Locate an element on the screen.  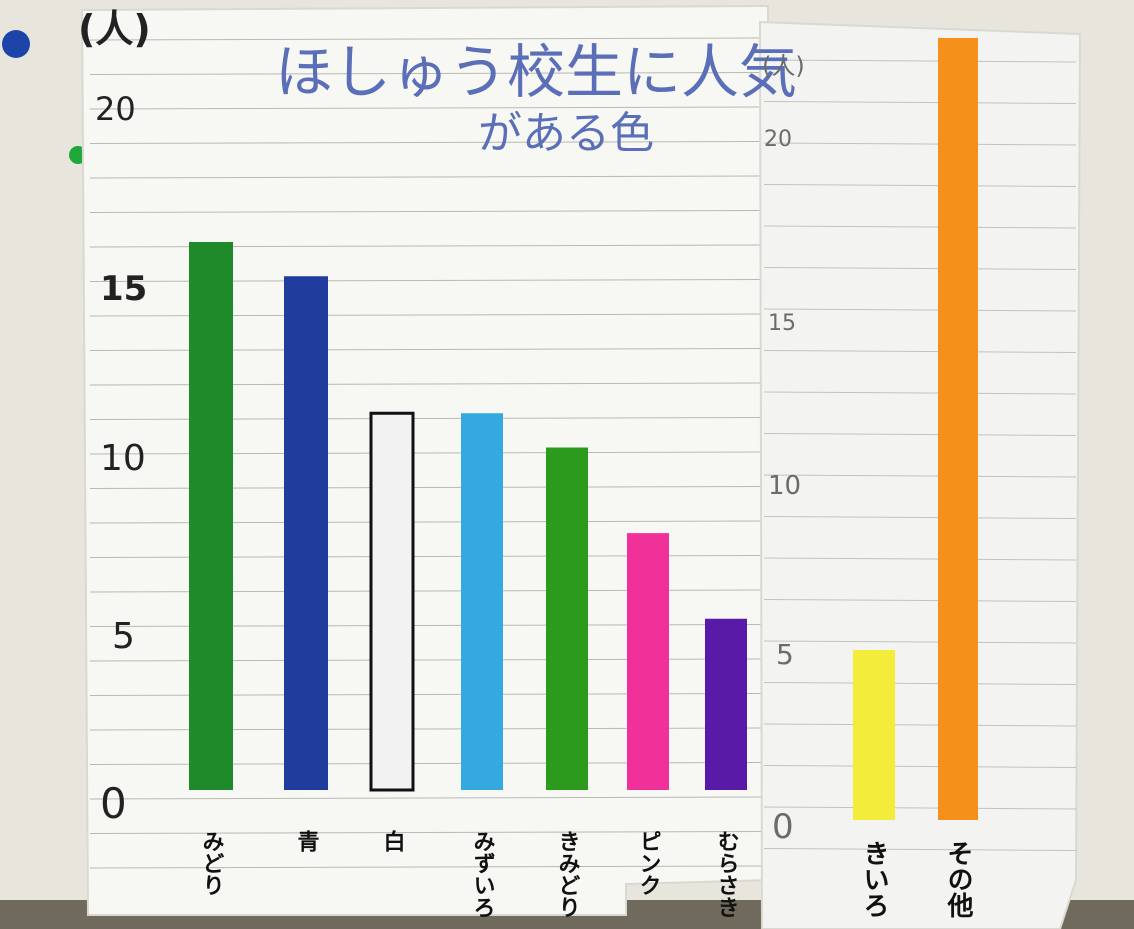
left-y-tick-0: 0 is located at coordinates (113, 803).